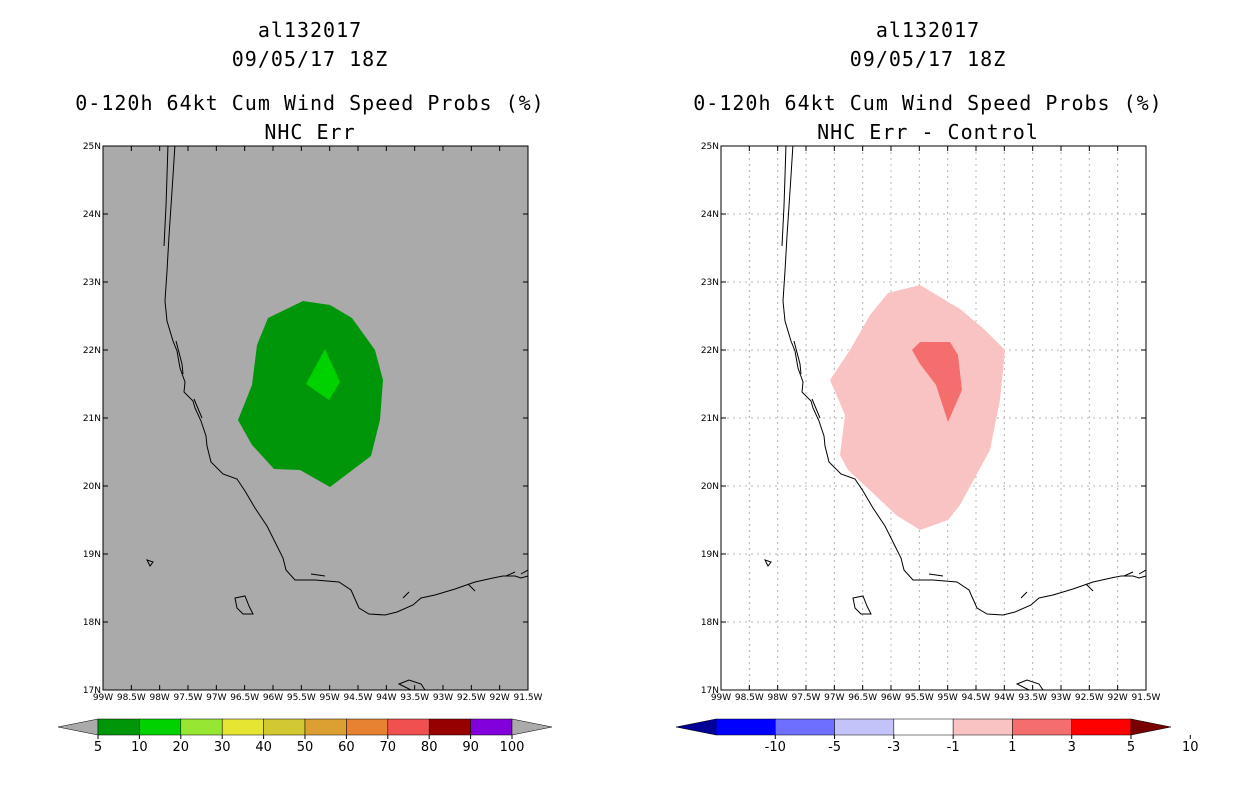  I want to click on colorbar-label: 70, so click(388, 747).